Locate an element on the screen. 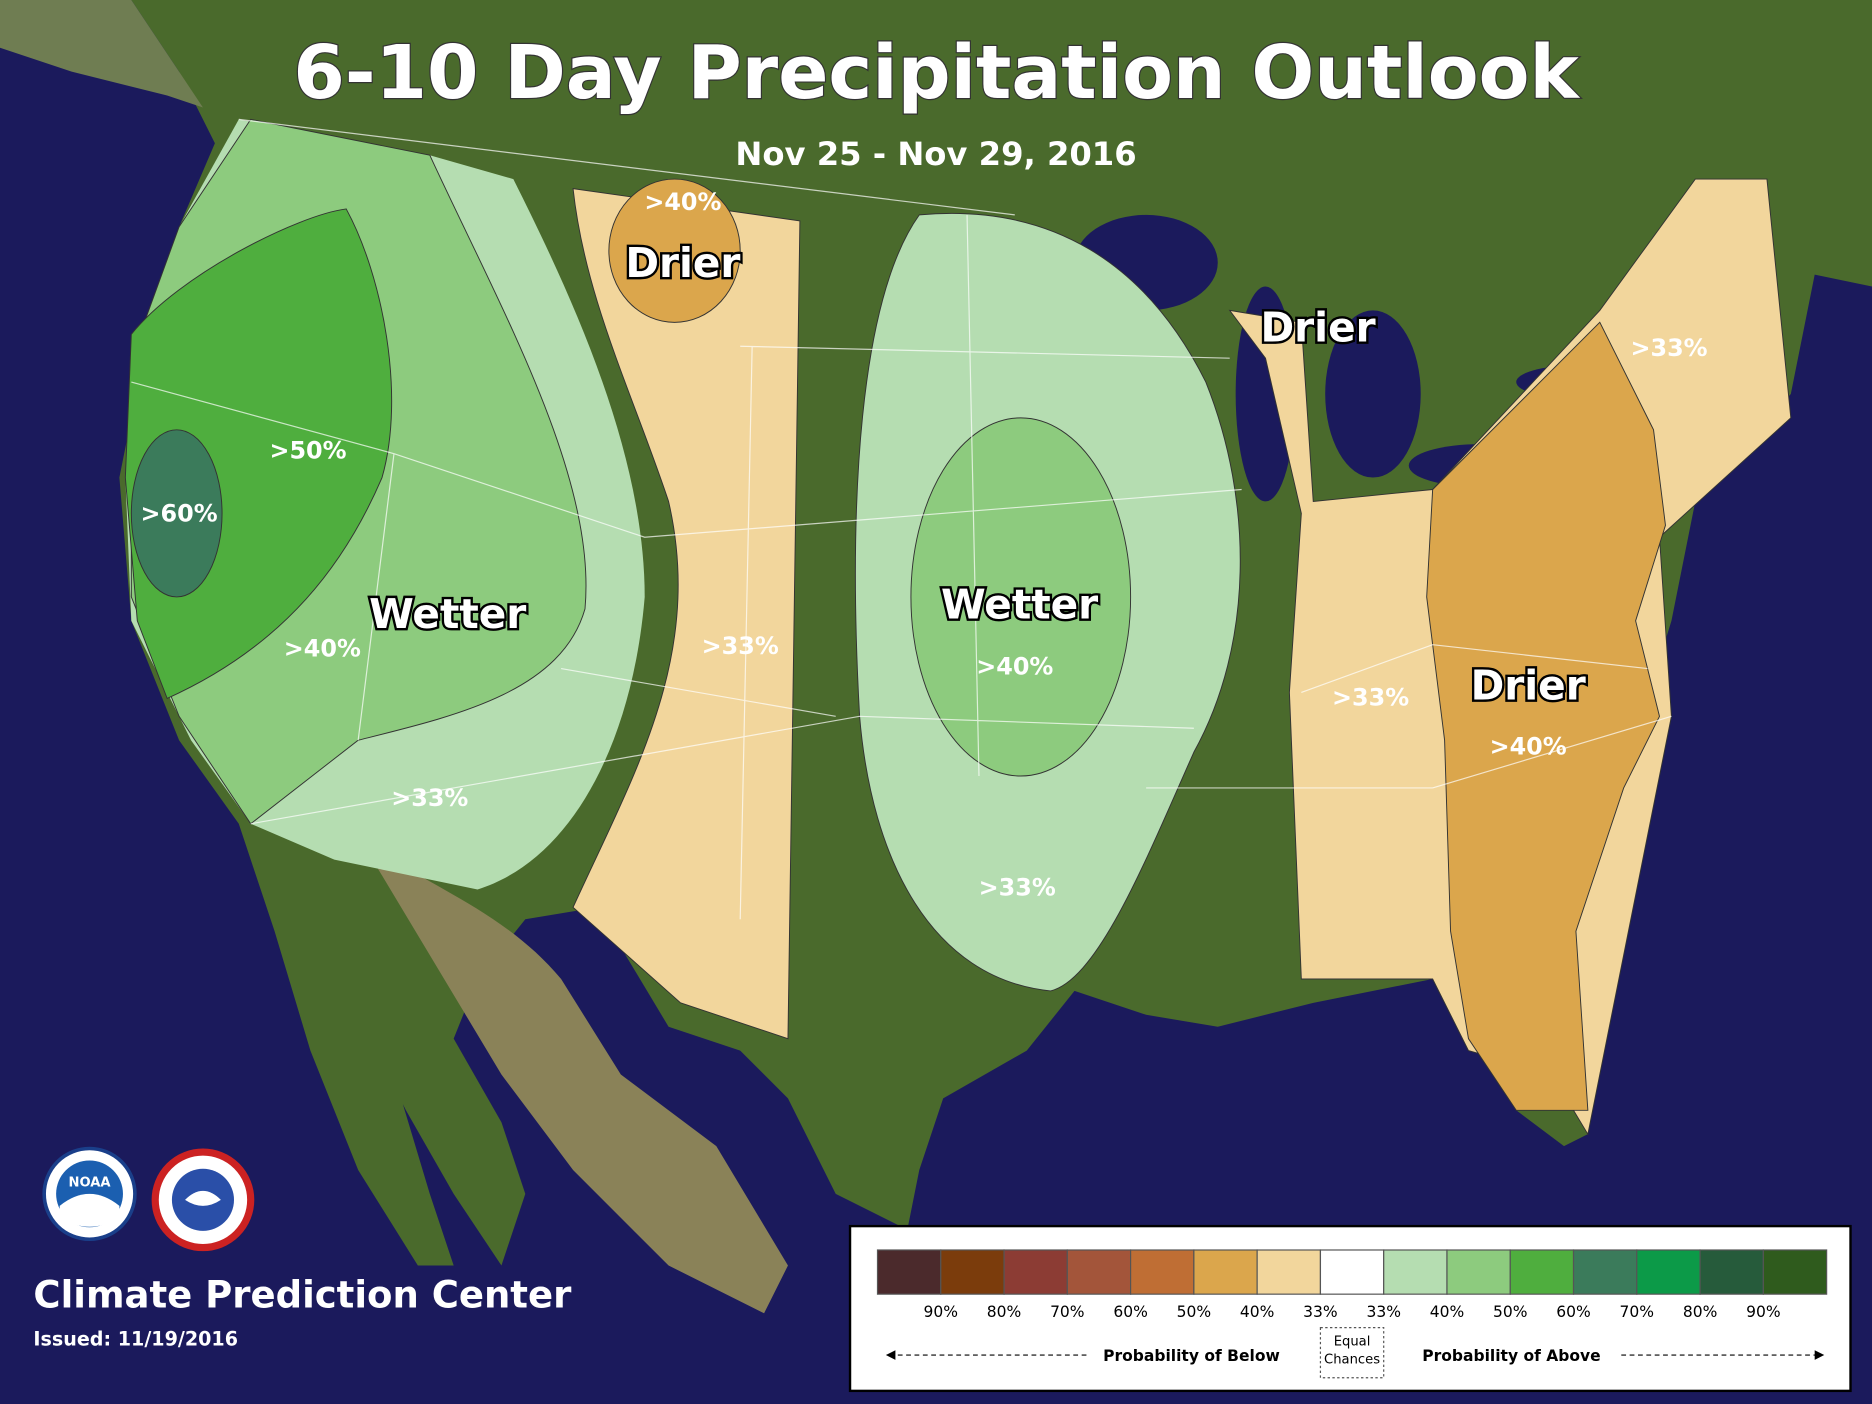  noaa-logo: NOAA is located at coordinates (89, 1194).